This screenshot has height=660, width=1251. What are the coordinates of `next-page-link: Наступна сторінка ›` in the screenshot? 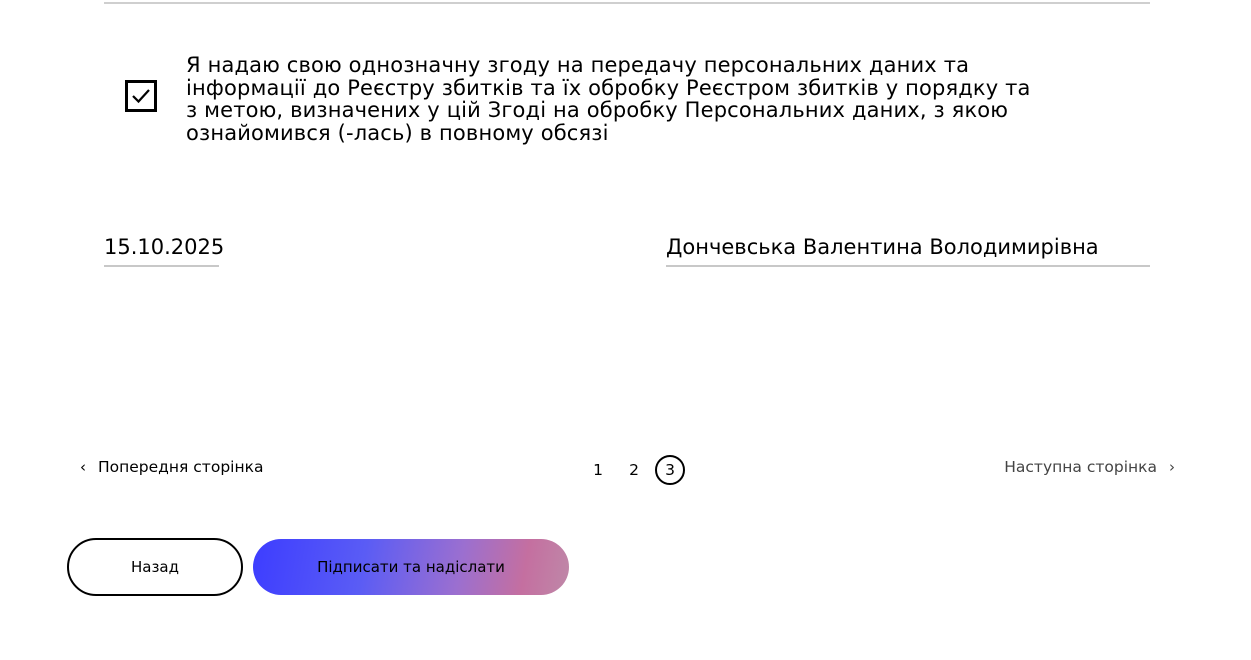 It's located at (1089, 467).